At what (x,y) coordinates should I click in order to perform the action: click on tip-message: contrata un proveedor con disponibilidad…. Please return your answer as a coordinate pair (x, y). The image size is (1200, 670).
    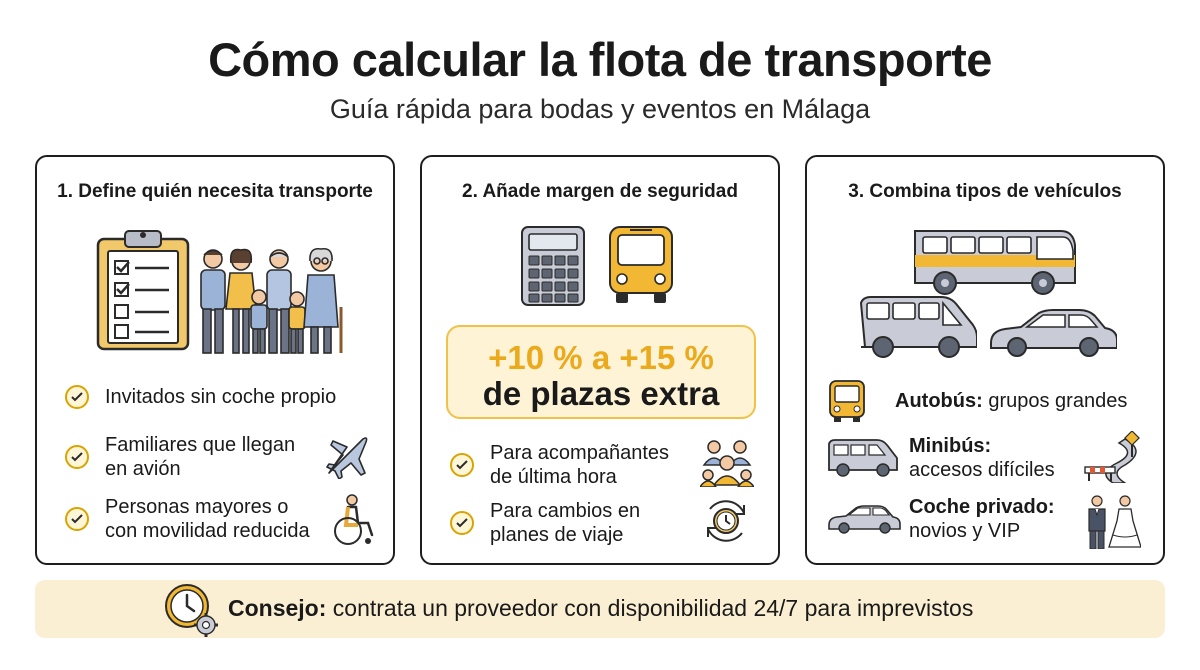
    Looking at the image, I should click on (653, 608).